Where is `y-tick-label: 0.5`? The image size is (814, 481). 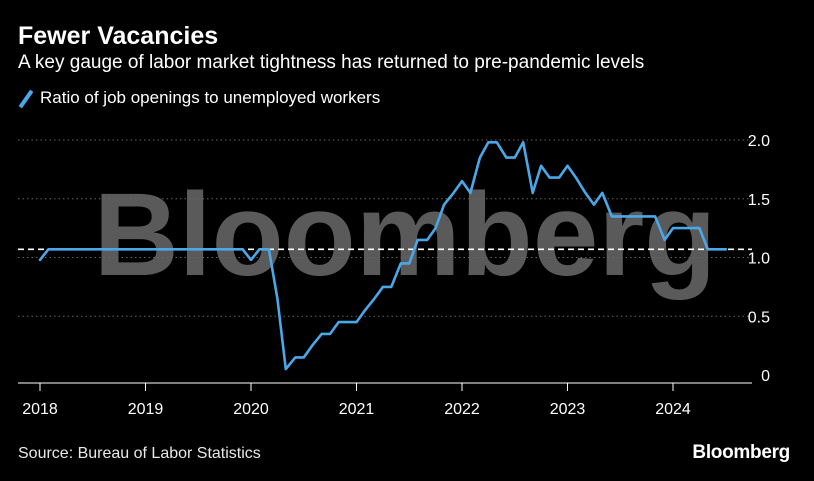
y-tick-label: 0.5 is located at coordinates (759, 317).